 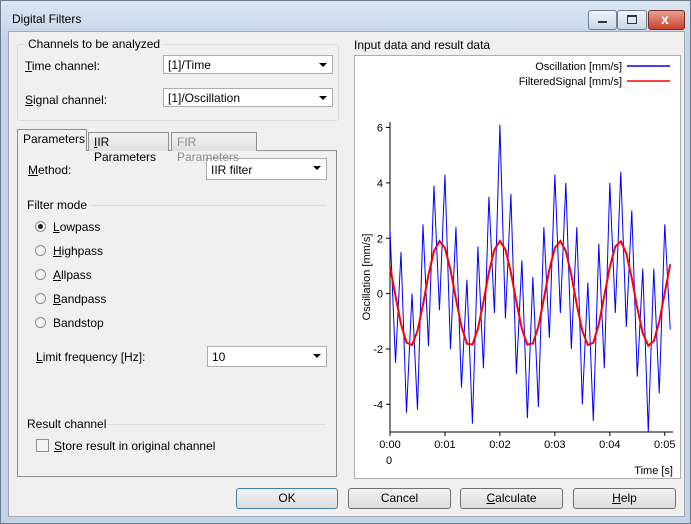 I want to click on tab: Parameters, so click(x=52, y=140).